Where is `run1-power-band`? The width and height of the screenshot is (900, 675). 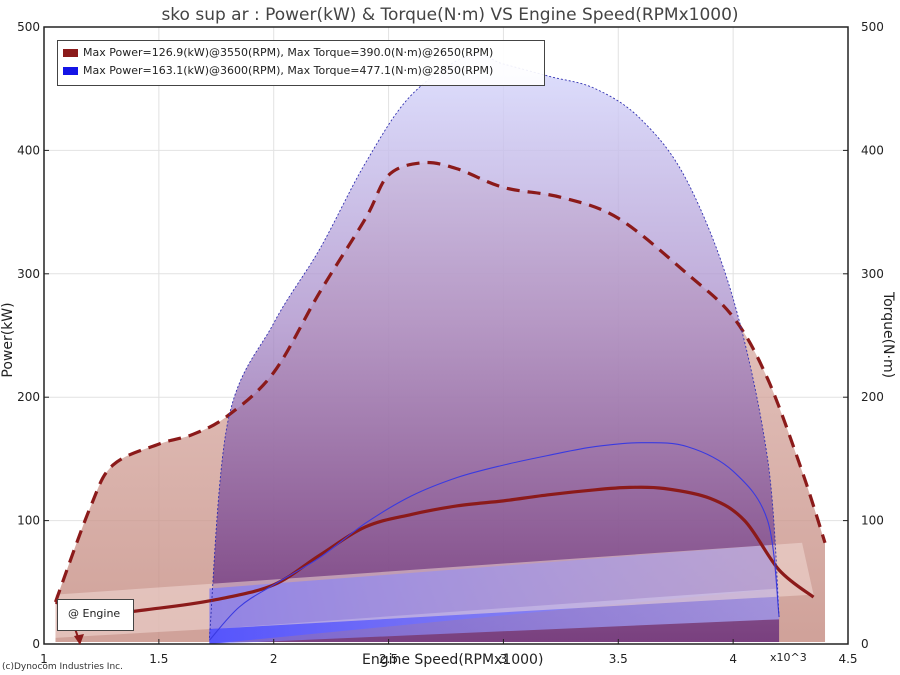 run1-power-band is located at coordinates (434, 590).